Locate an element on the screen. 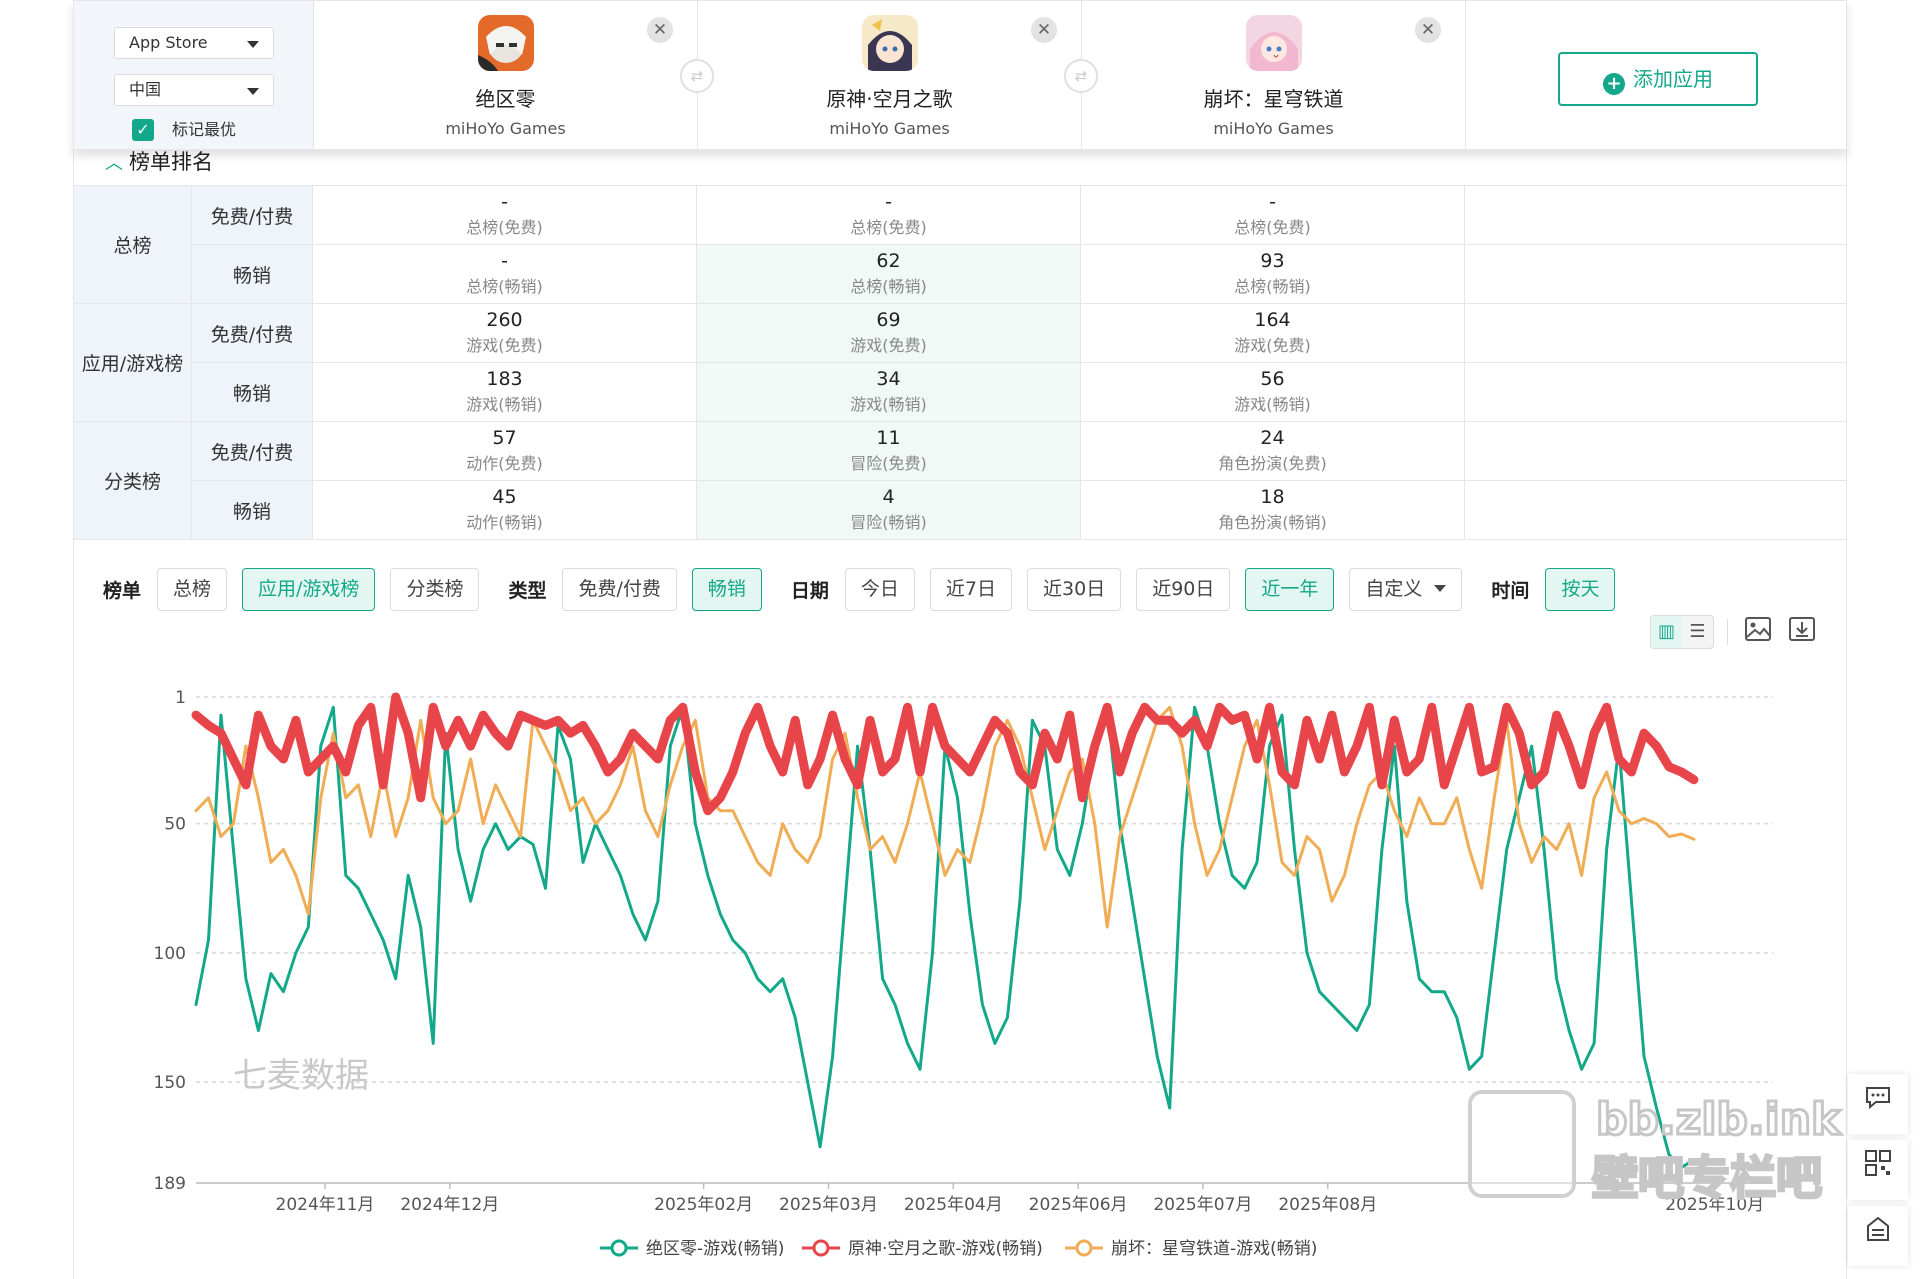 The height and width of the screenshot is (1279, 1920). rank-list-name: 动作(免费) is located at coordinates (504, 463).